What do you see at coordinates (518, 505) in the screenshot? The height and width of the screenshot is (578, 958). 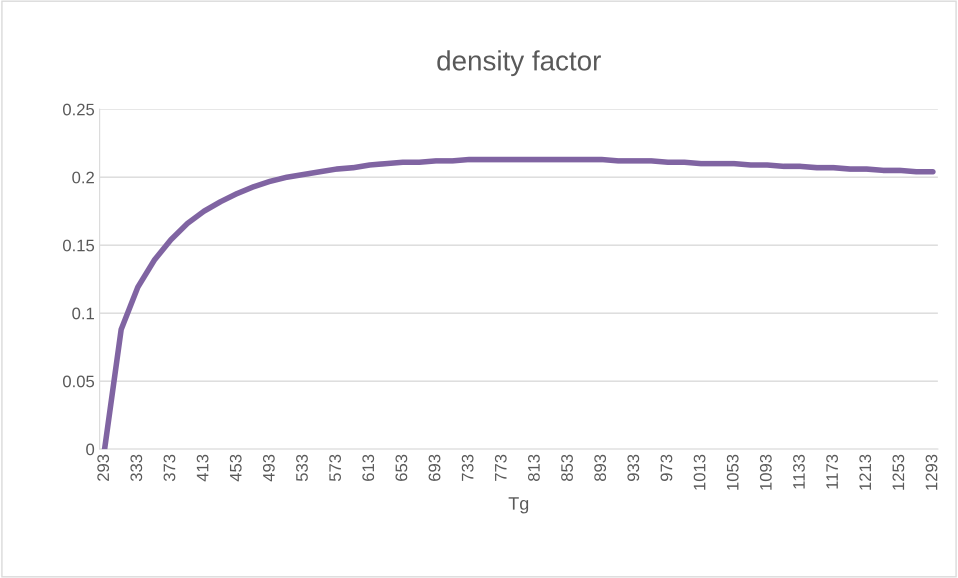 I see `x-axis-title: Tg` at bounding box center [518, 505].